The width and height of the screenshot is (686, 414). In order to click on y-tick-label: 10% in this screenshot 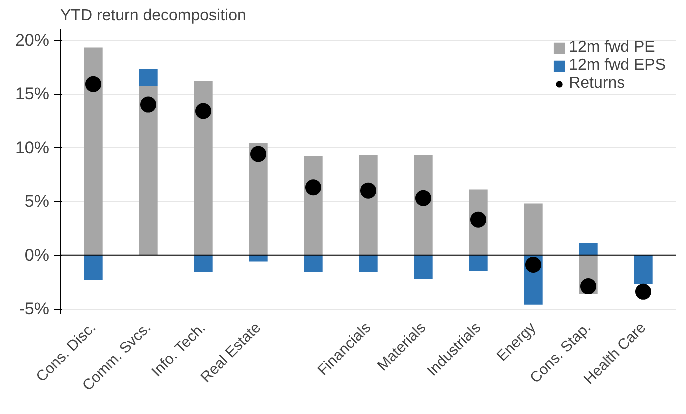, I will do `click(32, 148)`.